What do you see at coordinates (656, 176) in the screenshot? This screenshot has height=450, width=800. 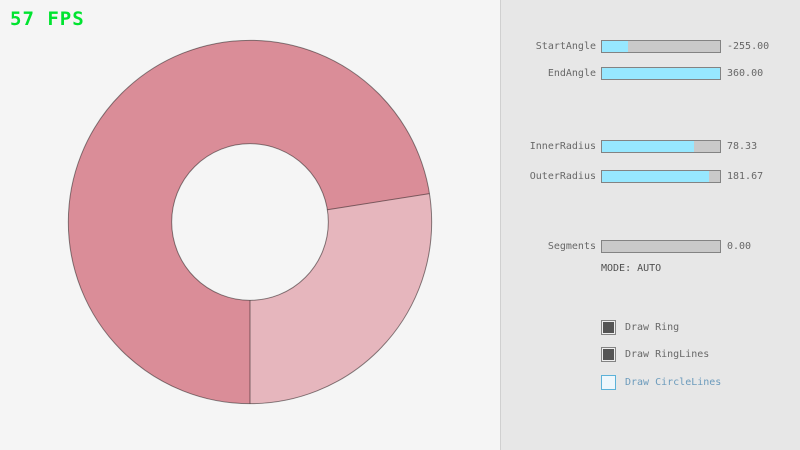 I see `outerradius-slider-fill` at bounding box center [656, 176].